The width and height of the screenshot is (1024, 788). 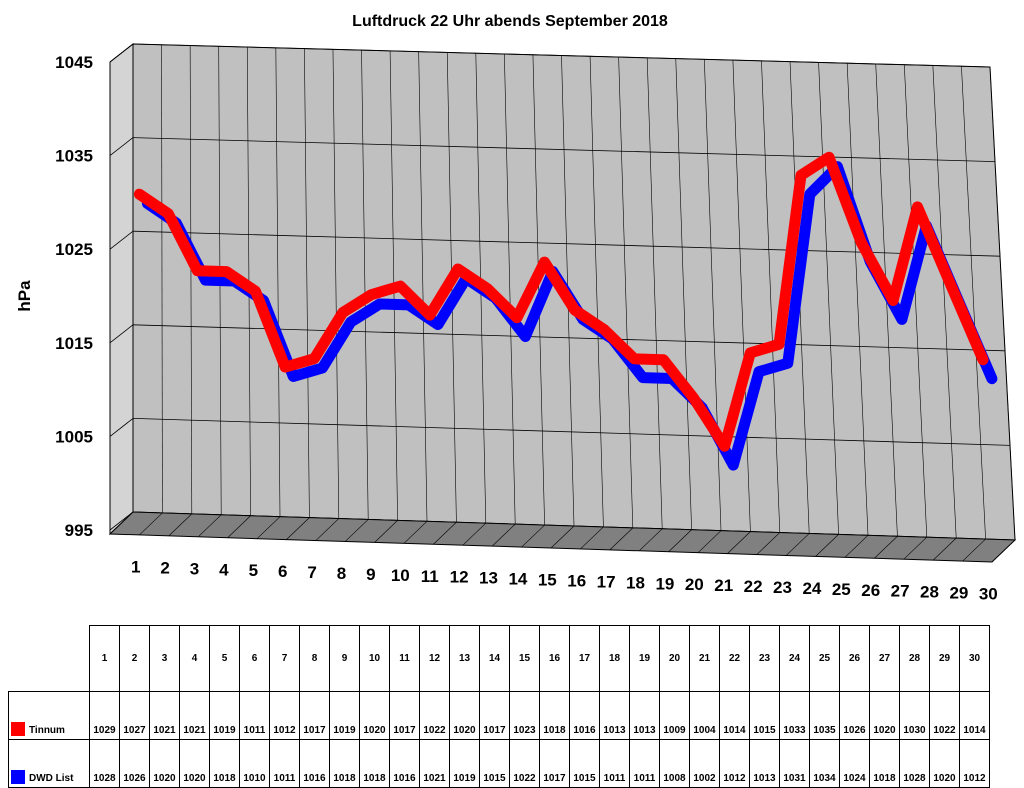 What do you see at coordinates (224, 658) in the screenshot?
I see `table-header-cell: 5` at bounding box center [224, 658].